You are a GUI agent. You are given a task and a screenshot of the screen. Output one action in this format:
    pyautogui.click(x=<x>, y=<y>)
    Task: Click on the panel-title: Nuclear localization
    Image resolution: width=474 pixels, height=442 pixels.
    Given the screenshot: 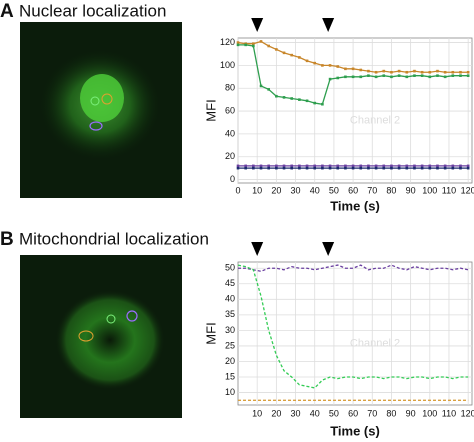 What is the action you would take?
    pyautogui.click(x=92, y=10)
    